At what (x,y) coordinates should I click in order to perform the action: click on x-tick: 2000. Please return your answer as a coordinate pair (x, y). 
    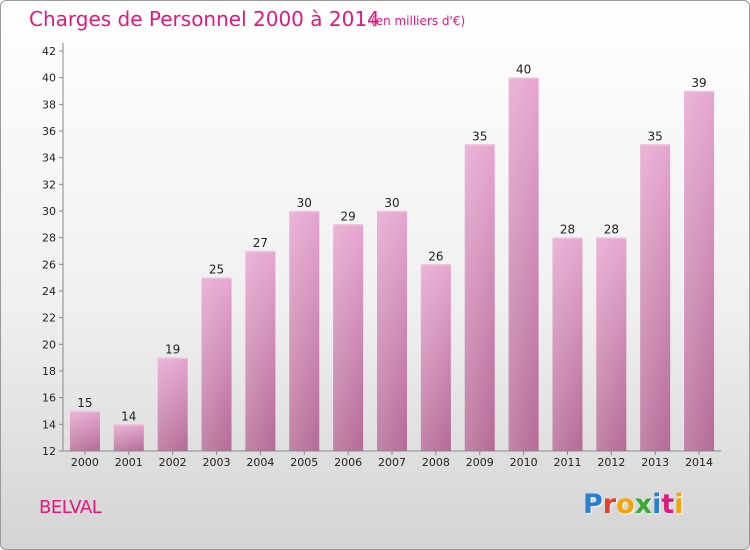
    Looking at the image, I should click on (85, 460).